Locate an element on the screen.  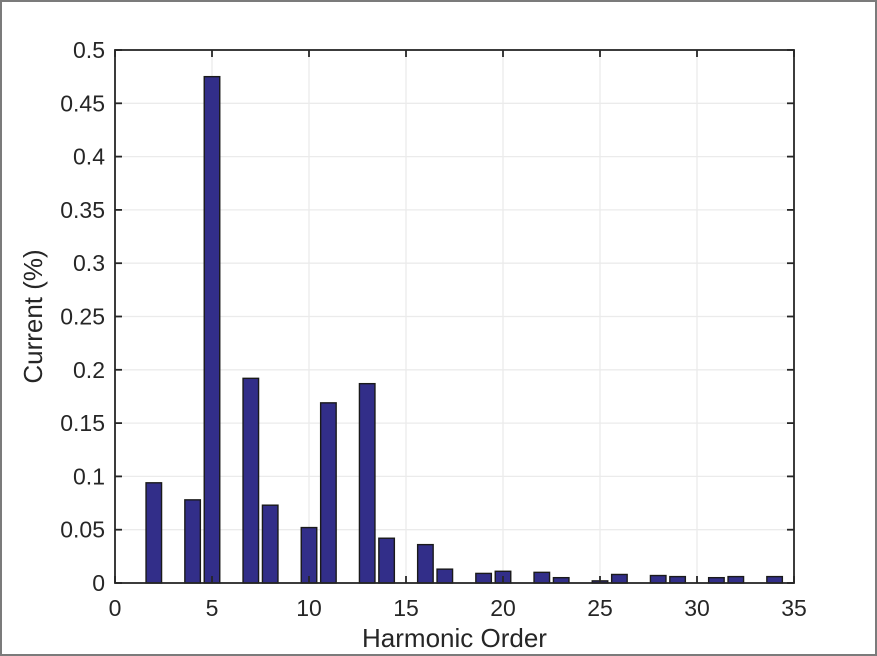
y-axis-label: Current (%) is located at coordinates (33, 316).